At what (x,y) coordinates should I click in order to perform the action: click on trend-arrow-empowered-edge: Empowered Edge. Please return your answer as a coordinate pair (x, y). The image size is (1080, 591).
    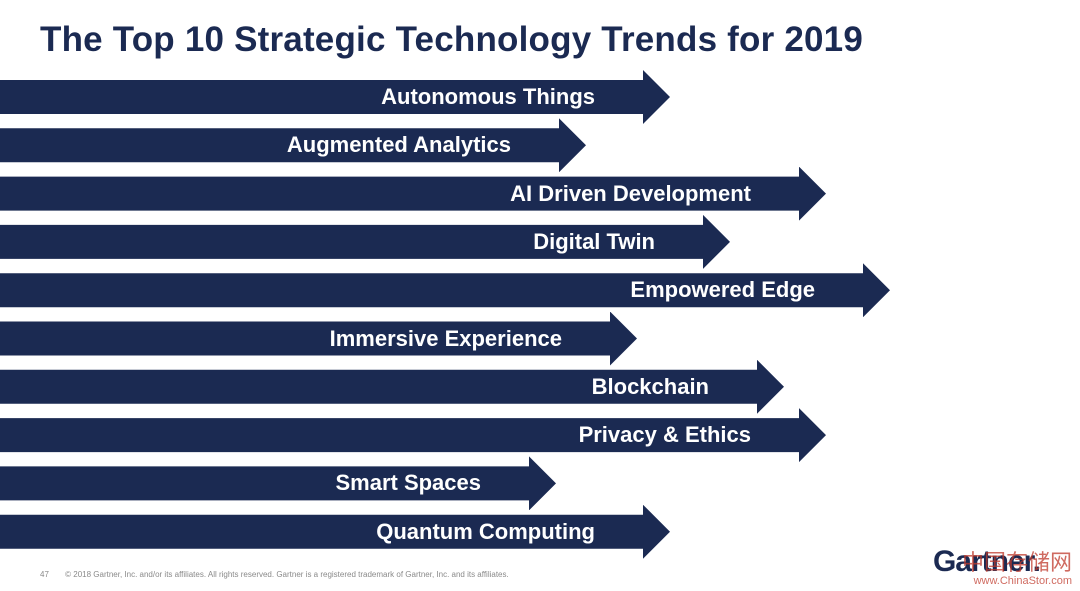
    Looking at the image, I should click on (445, 290).